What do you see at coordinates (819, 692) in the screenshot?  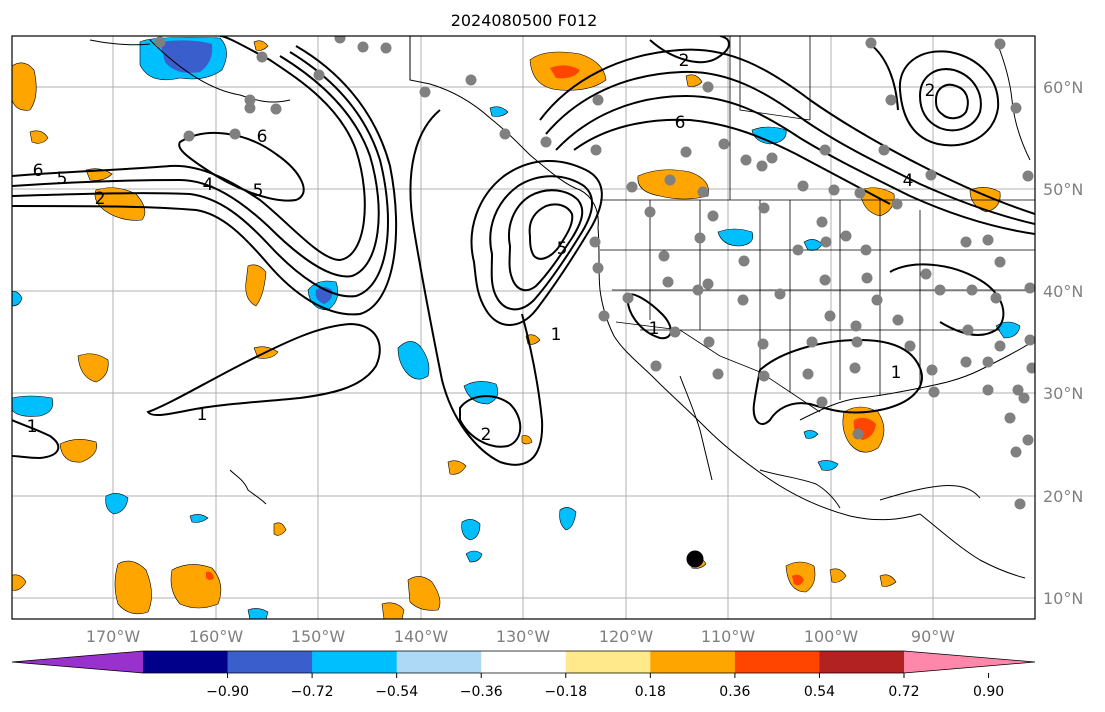 I see `colorbar-tick-label: 0.54` at bounding box center [819, 692].